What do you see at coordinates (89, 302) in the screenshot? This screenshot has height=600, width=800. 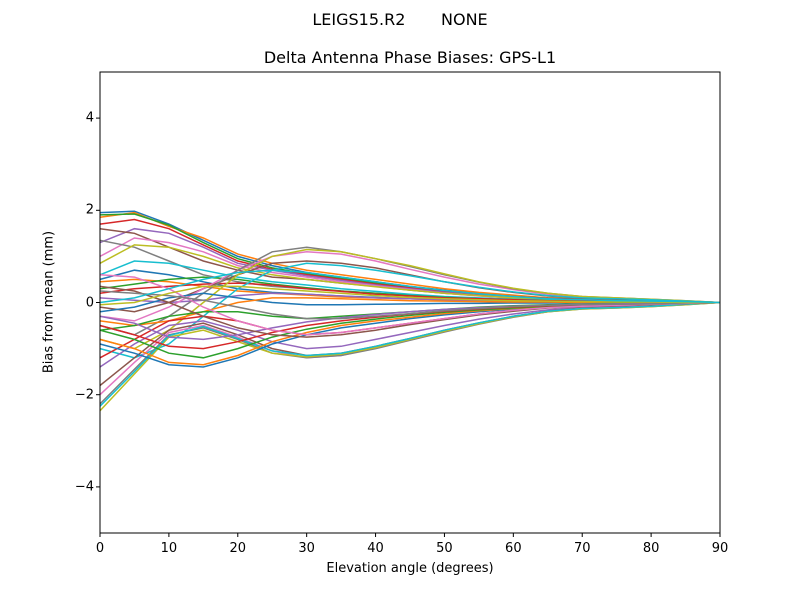 I see `y-tick-label: 0` at bounding box center [89, 302].